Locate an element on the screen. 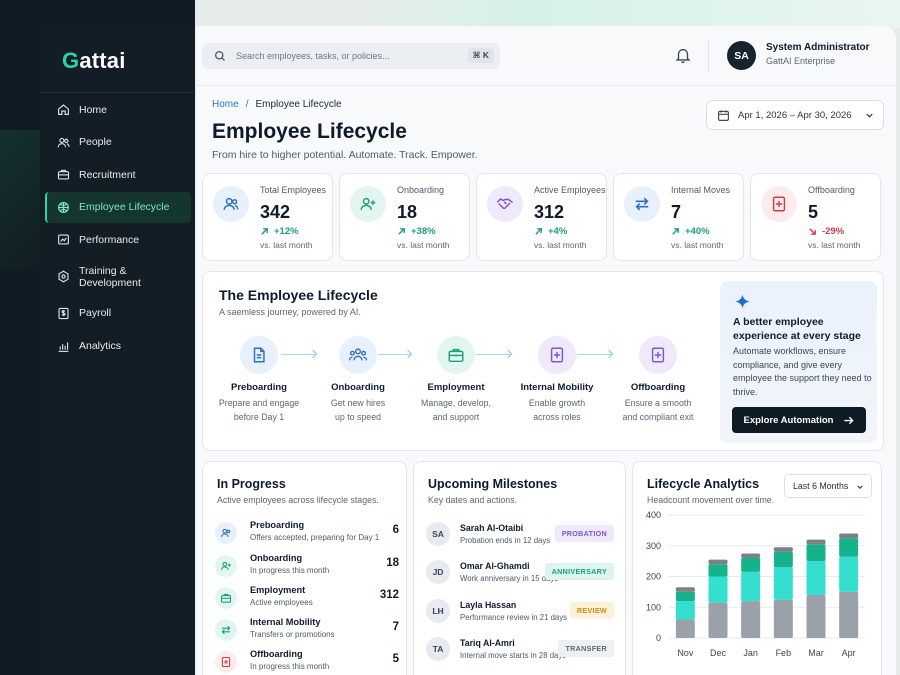 The height and width of the screenshot is (675, 900). chart-icon is located at coordinates (63, 239).